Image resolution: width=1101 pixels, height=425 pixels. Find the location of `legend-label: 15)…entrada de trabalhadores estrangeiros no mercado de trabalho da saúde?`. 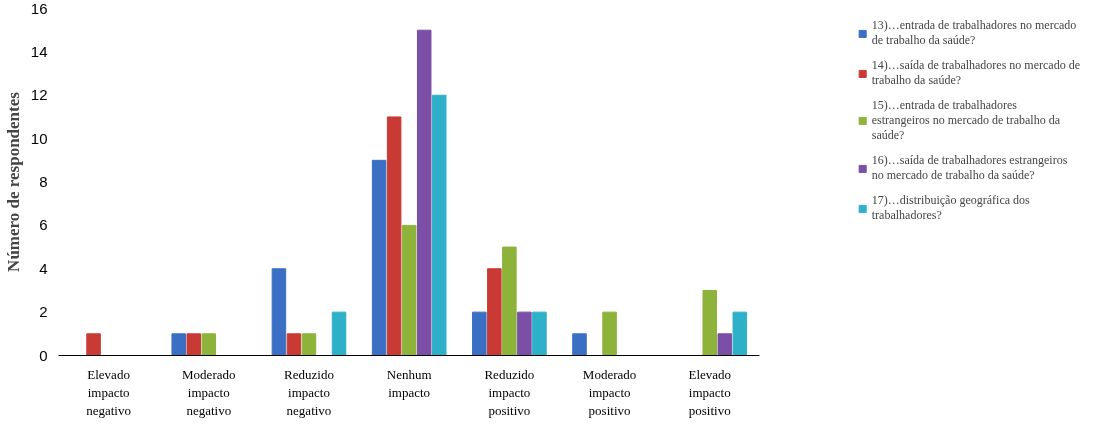

legend-label: 15)…entrada de trabalhadores estrangeiros no mercado de trabalho da saúde? is located at coordinates (966, 120).